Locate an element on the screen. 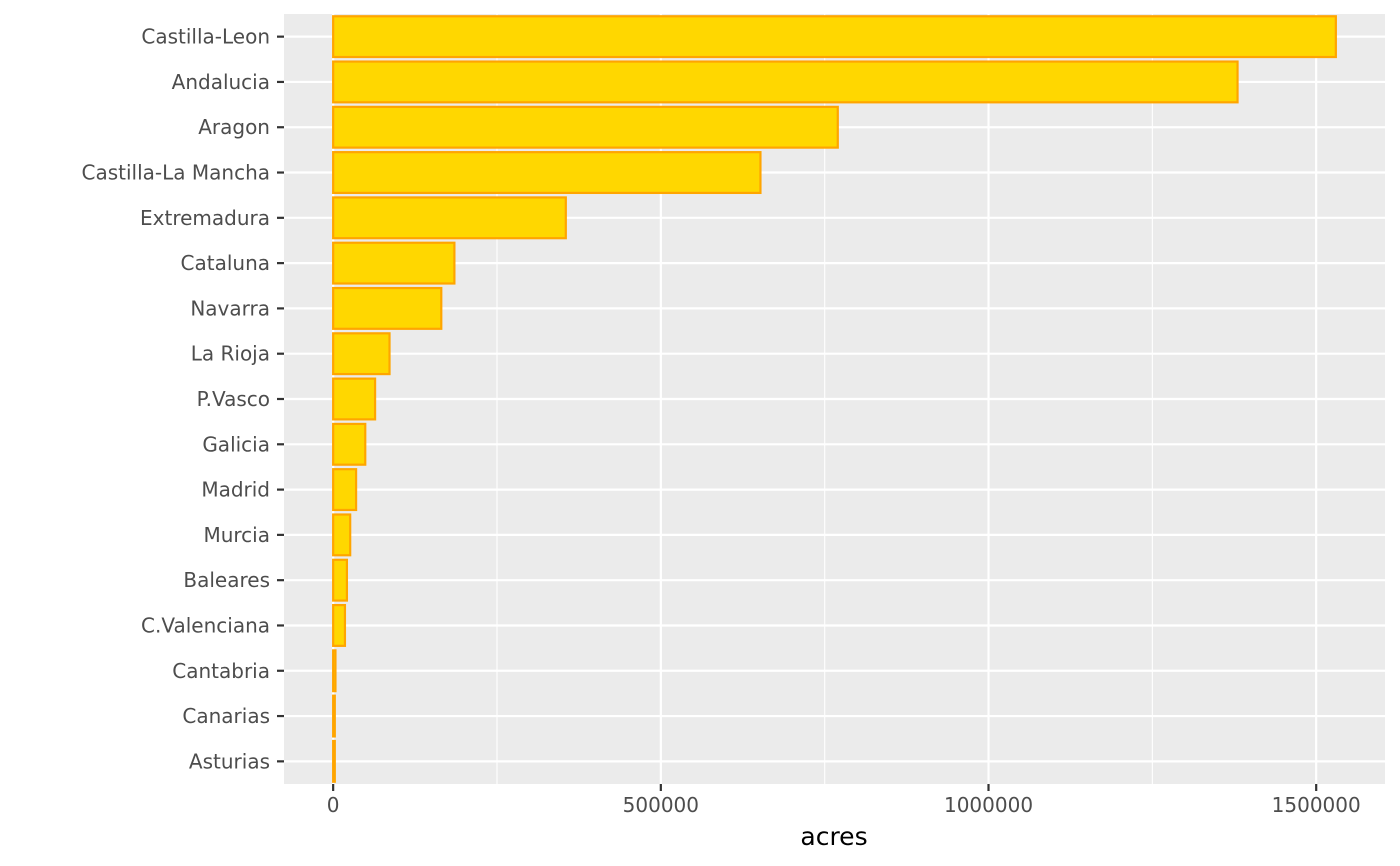 Image resolution: width=1400 pixels, height=866 pixels. x-tick-label: 1500000 is located at coordinates (1316, 805).